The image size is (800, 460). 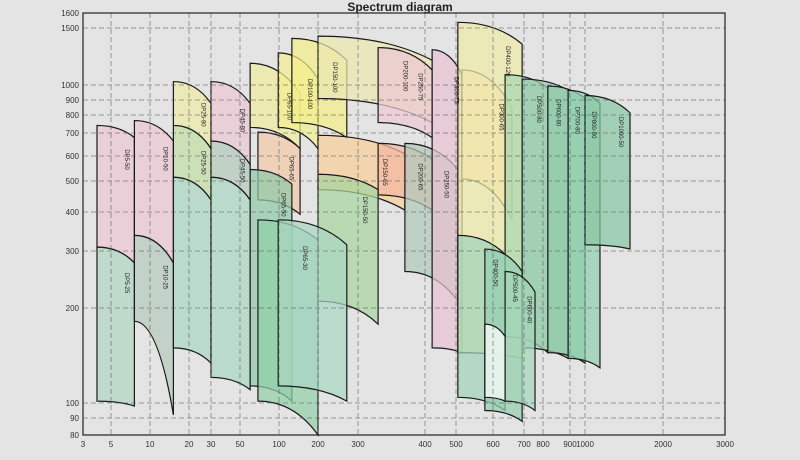 What do you see at coordinates (309, 94) in the screenshot?
I see `region-label: DP100-100` at bounding box center [309, 94].